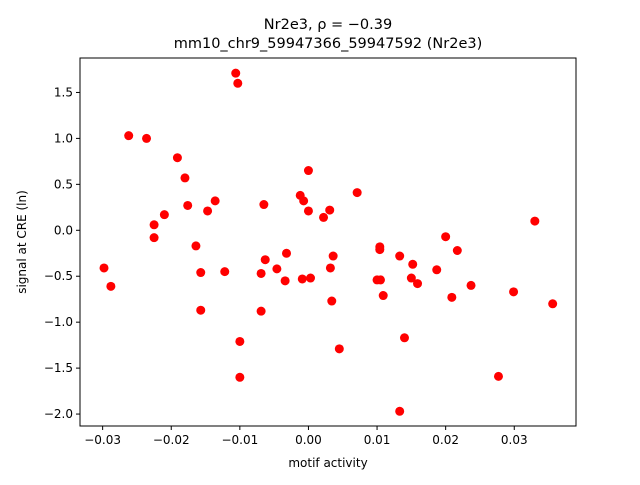 The image size is (640, 485). Describe the element at coordinates (445, 440) in the screenshot. I see `x-tick-label-5: 0.02` at that location.